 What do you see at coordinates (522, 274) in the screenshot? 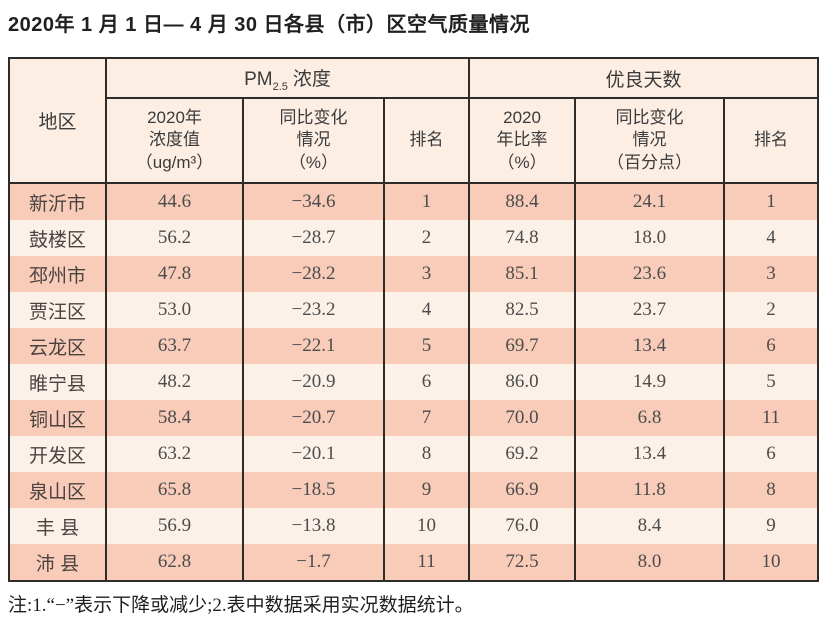
I see `cell-days-rate: 85.1` at bounding box center [522, 274].